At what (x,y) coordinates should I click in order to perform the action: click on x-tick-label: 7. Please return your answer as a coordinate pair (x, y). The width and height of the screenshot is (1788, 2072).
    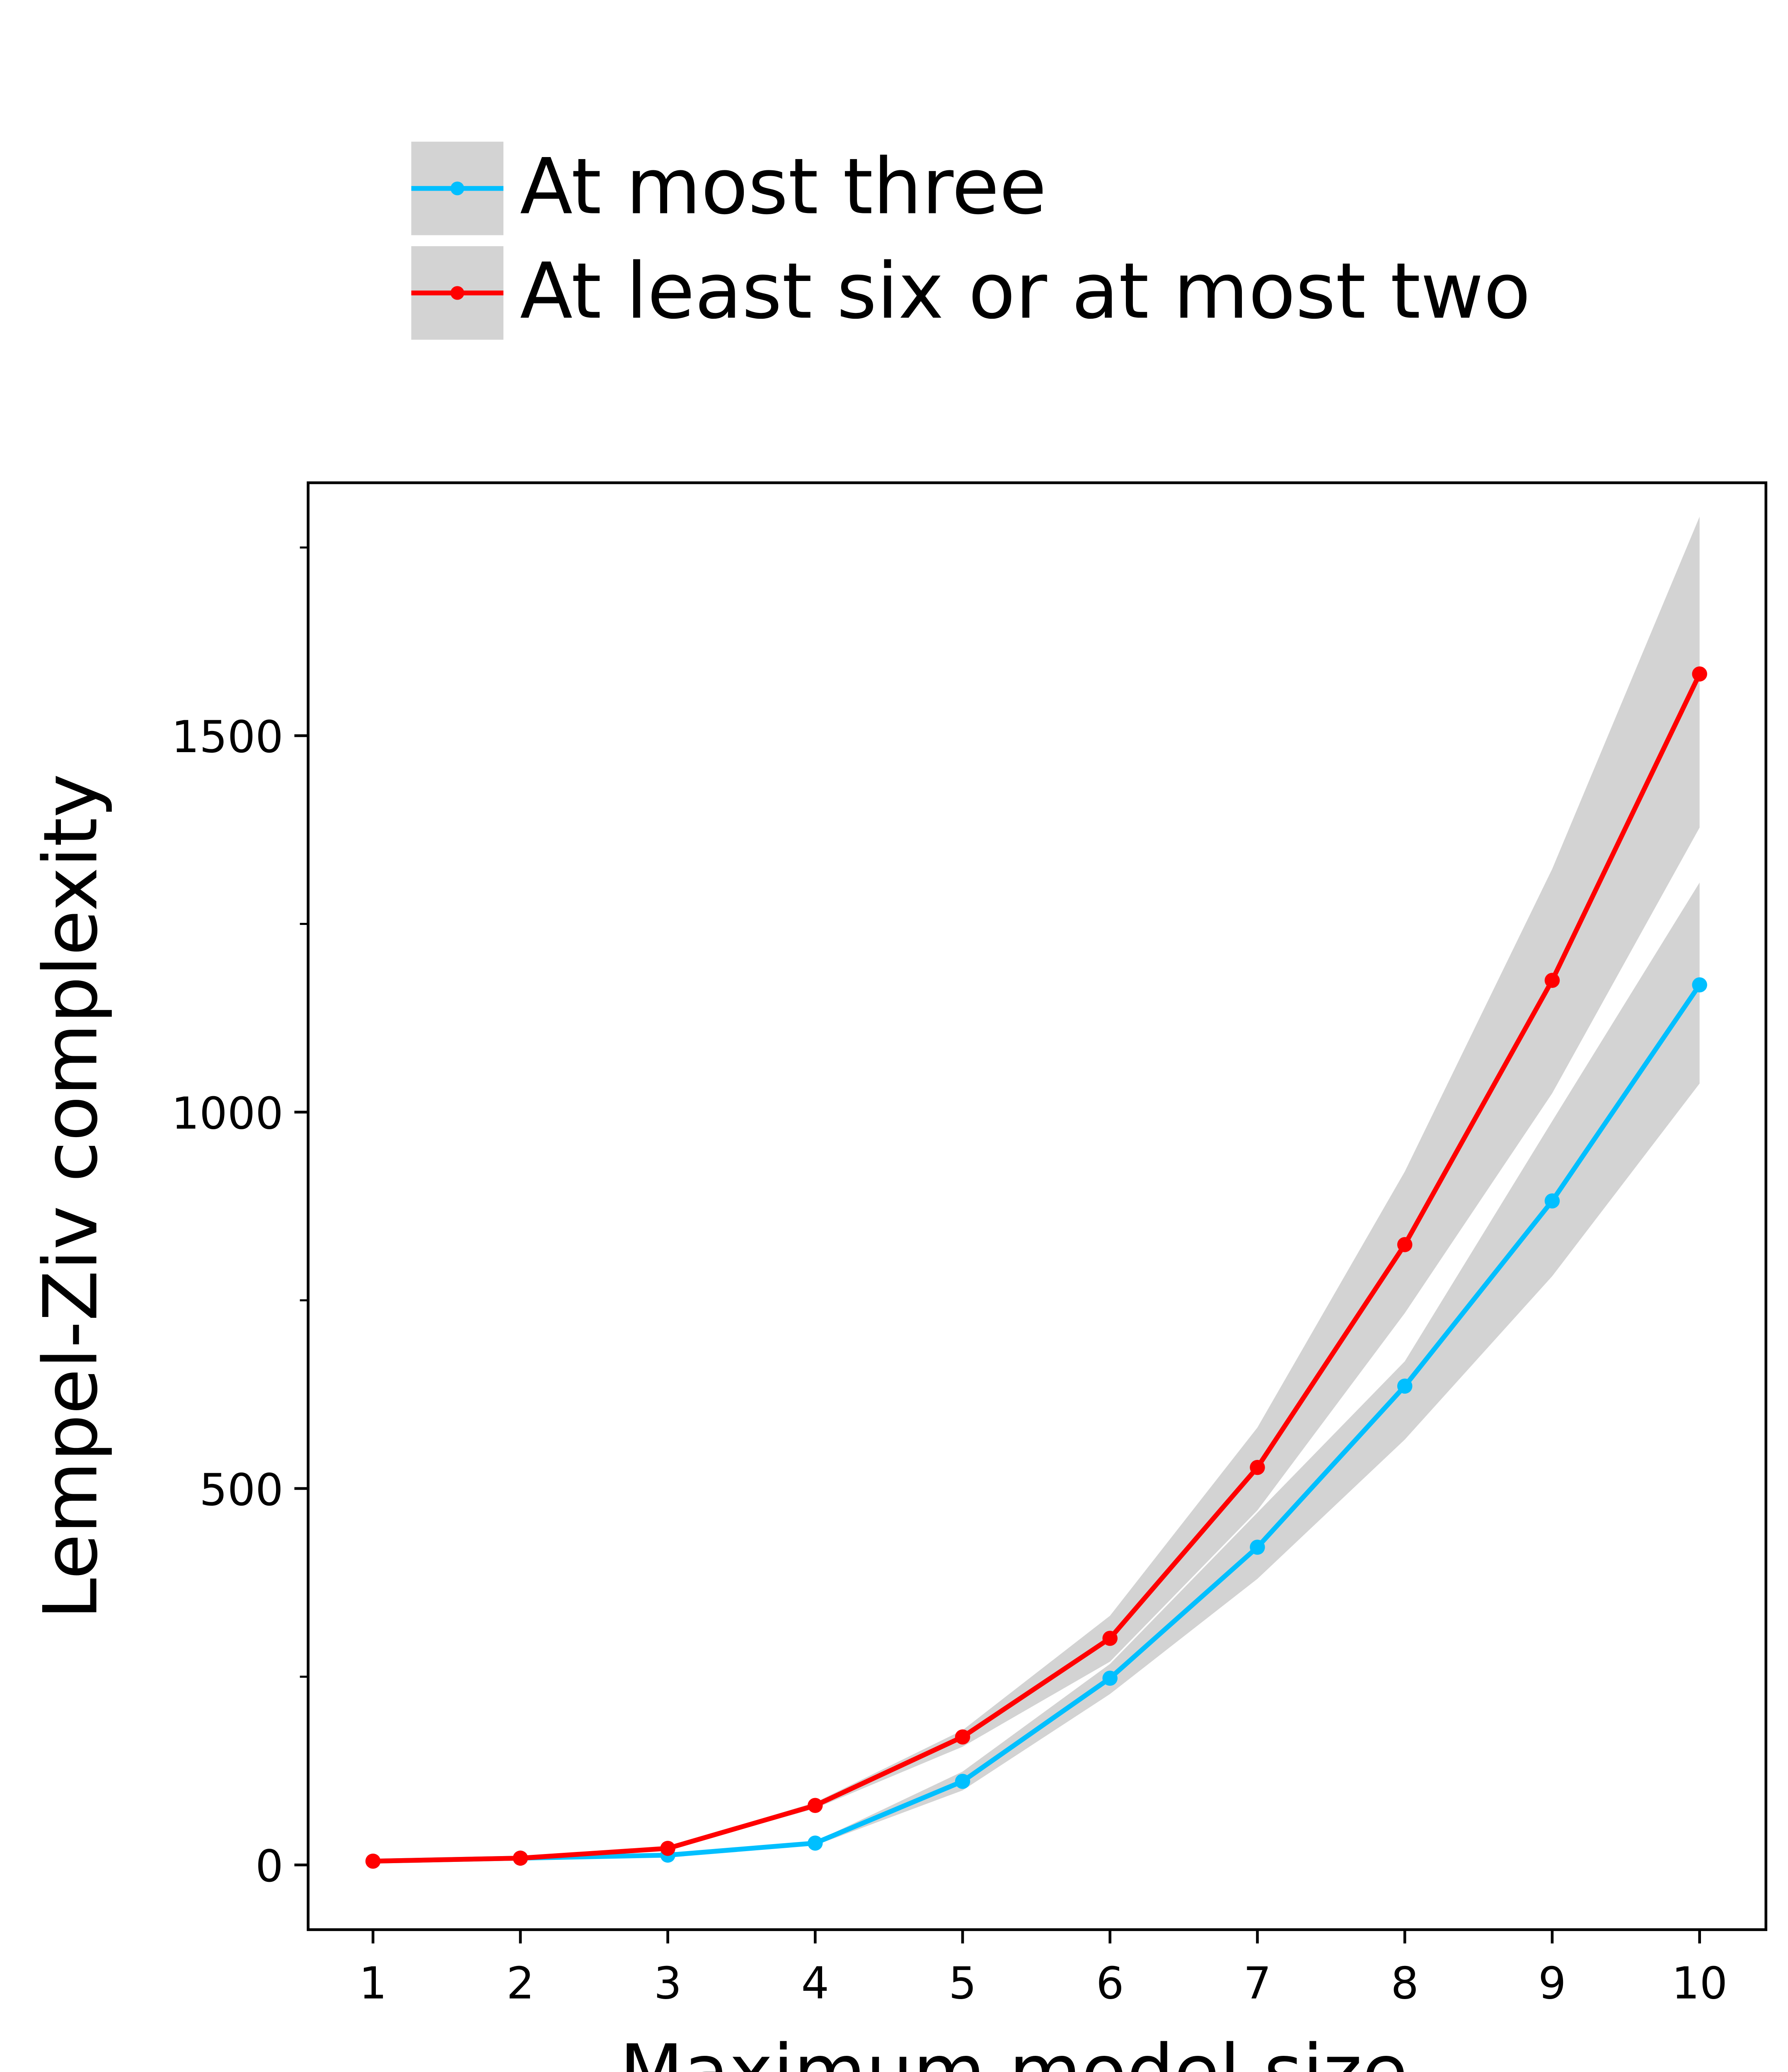
    Looking at the image, I should click on (1258, 1983).